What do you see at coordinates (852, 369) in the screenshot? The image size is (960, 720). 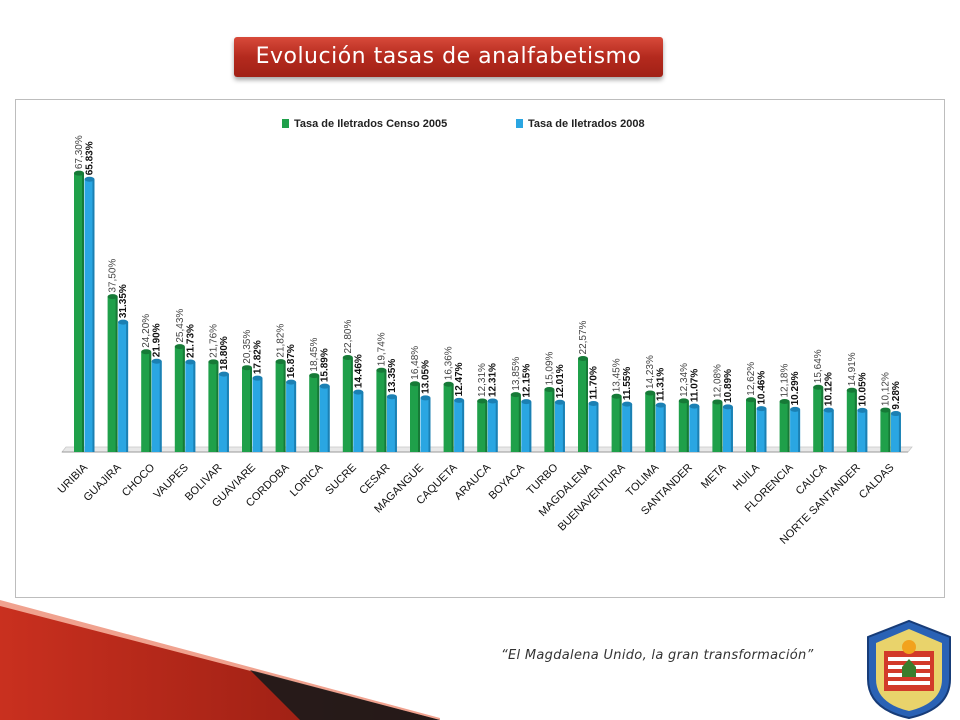 I see `data-label: 14,91%` at bounding box center [852, 369].